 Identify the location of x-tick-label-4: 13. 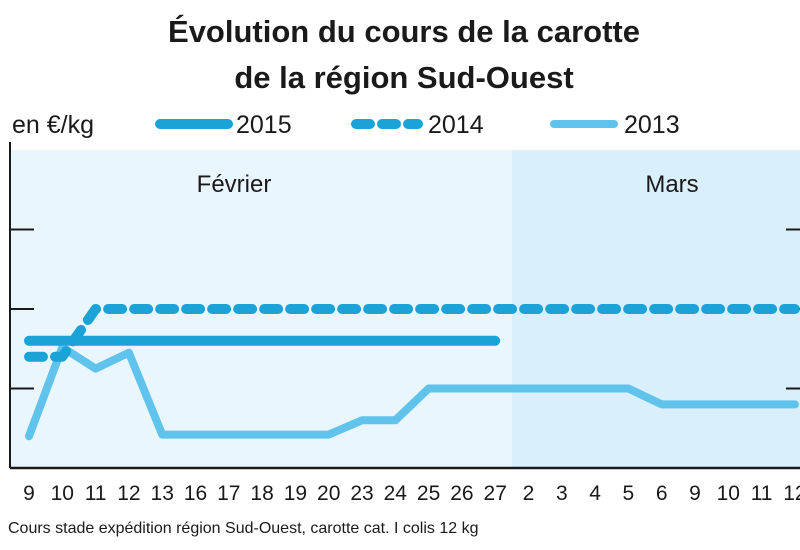
(162, 493).